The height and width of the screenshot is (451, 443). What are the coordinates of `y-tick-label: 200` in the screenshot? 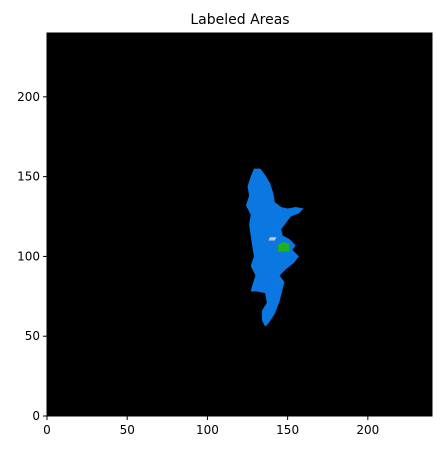 It's located at (28, 97).